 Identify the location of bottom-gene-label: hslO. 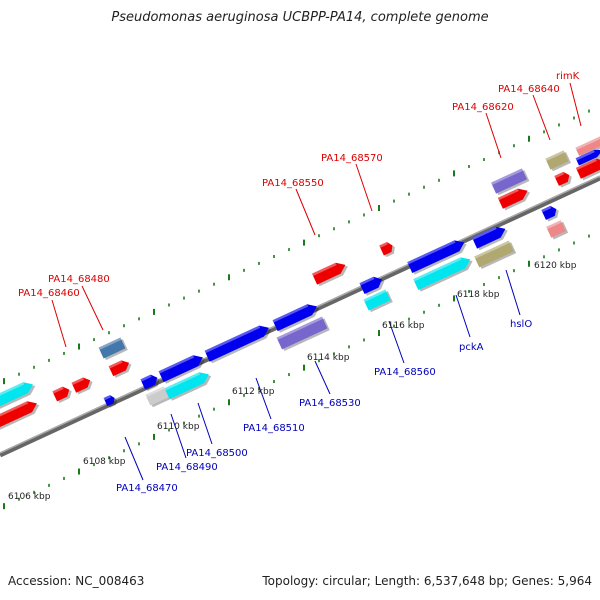
(521, 324).